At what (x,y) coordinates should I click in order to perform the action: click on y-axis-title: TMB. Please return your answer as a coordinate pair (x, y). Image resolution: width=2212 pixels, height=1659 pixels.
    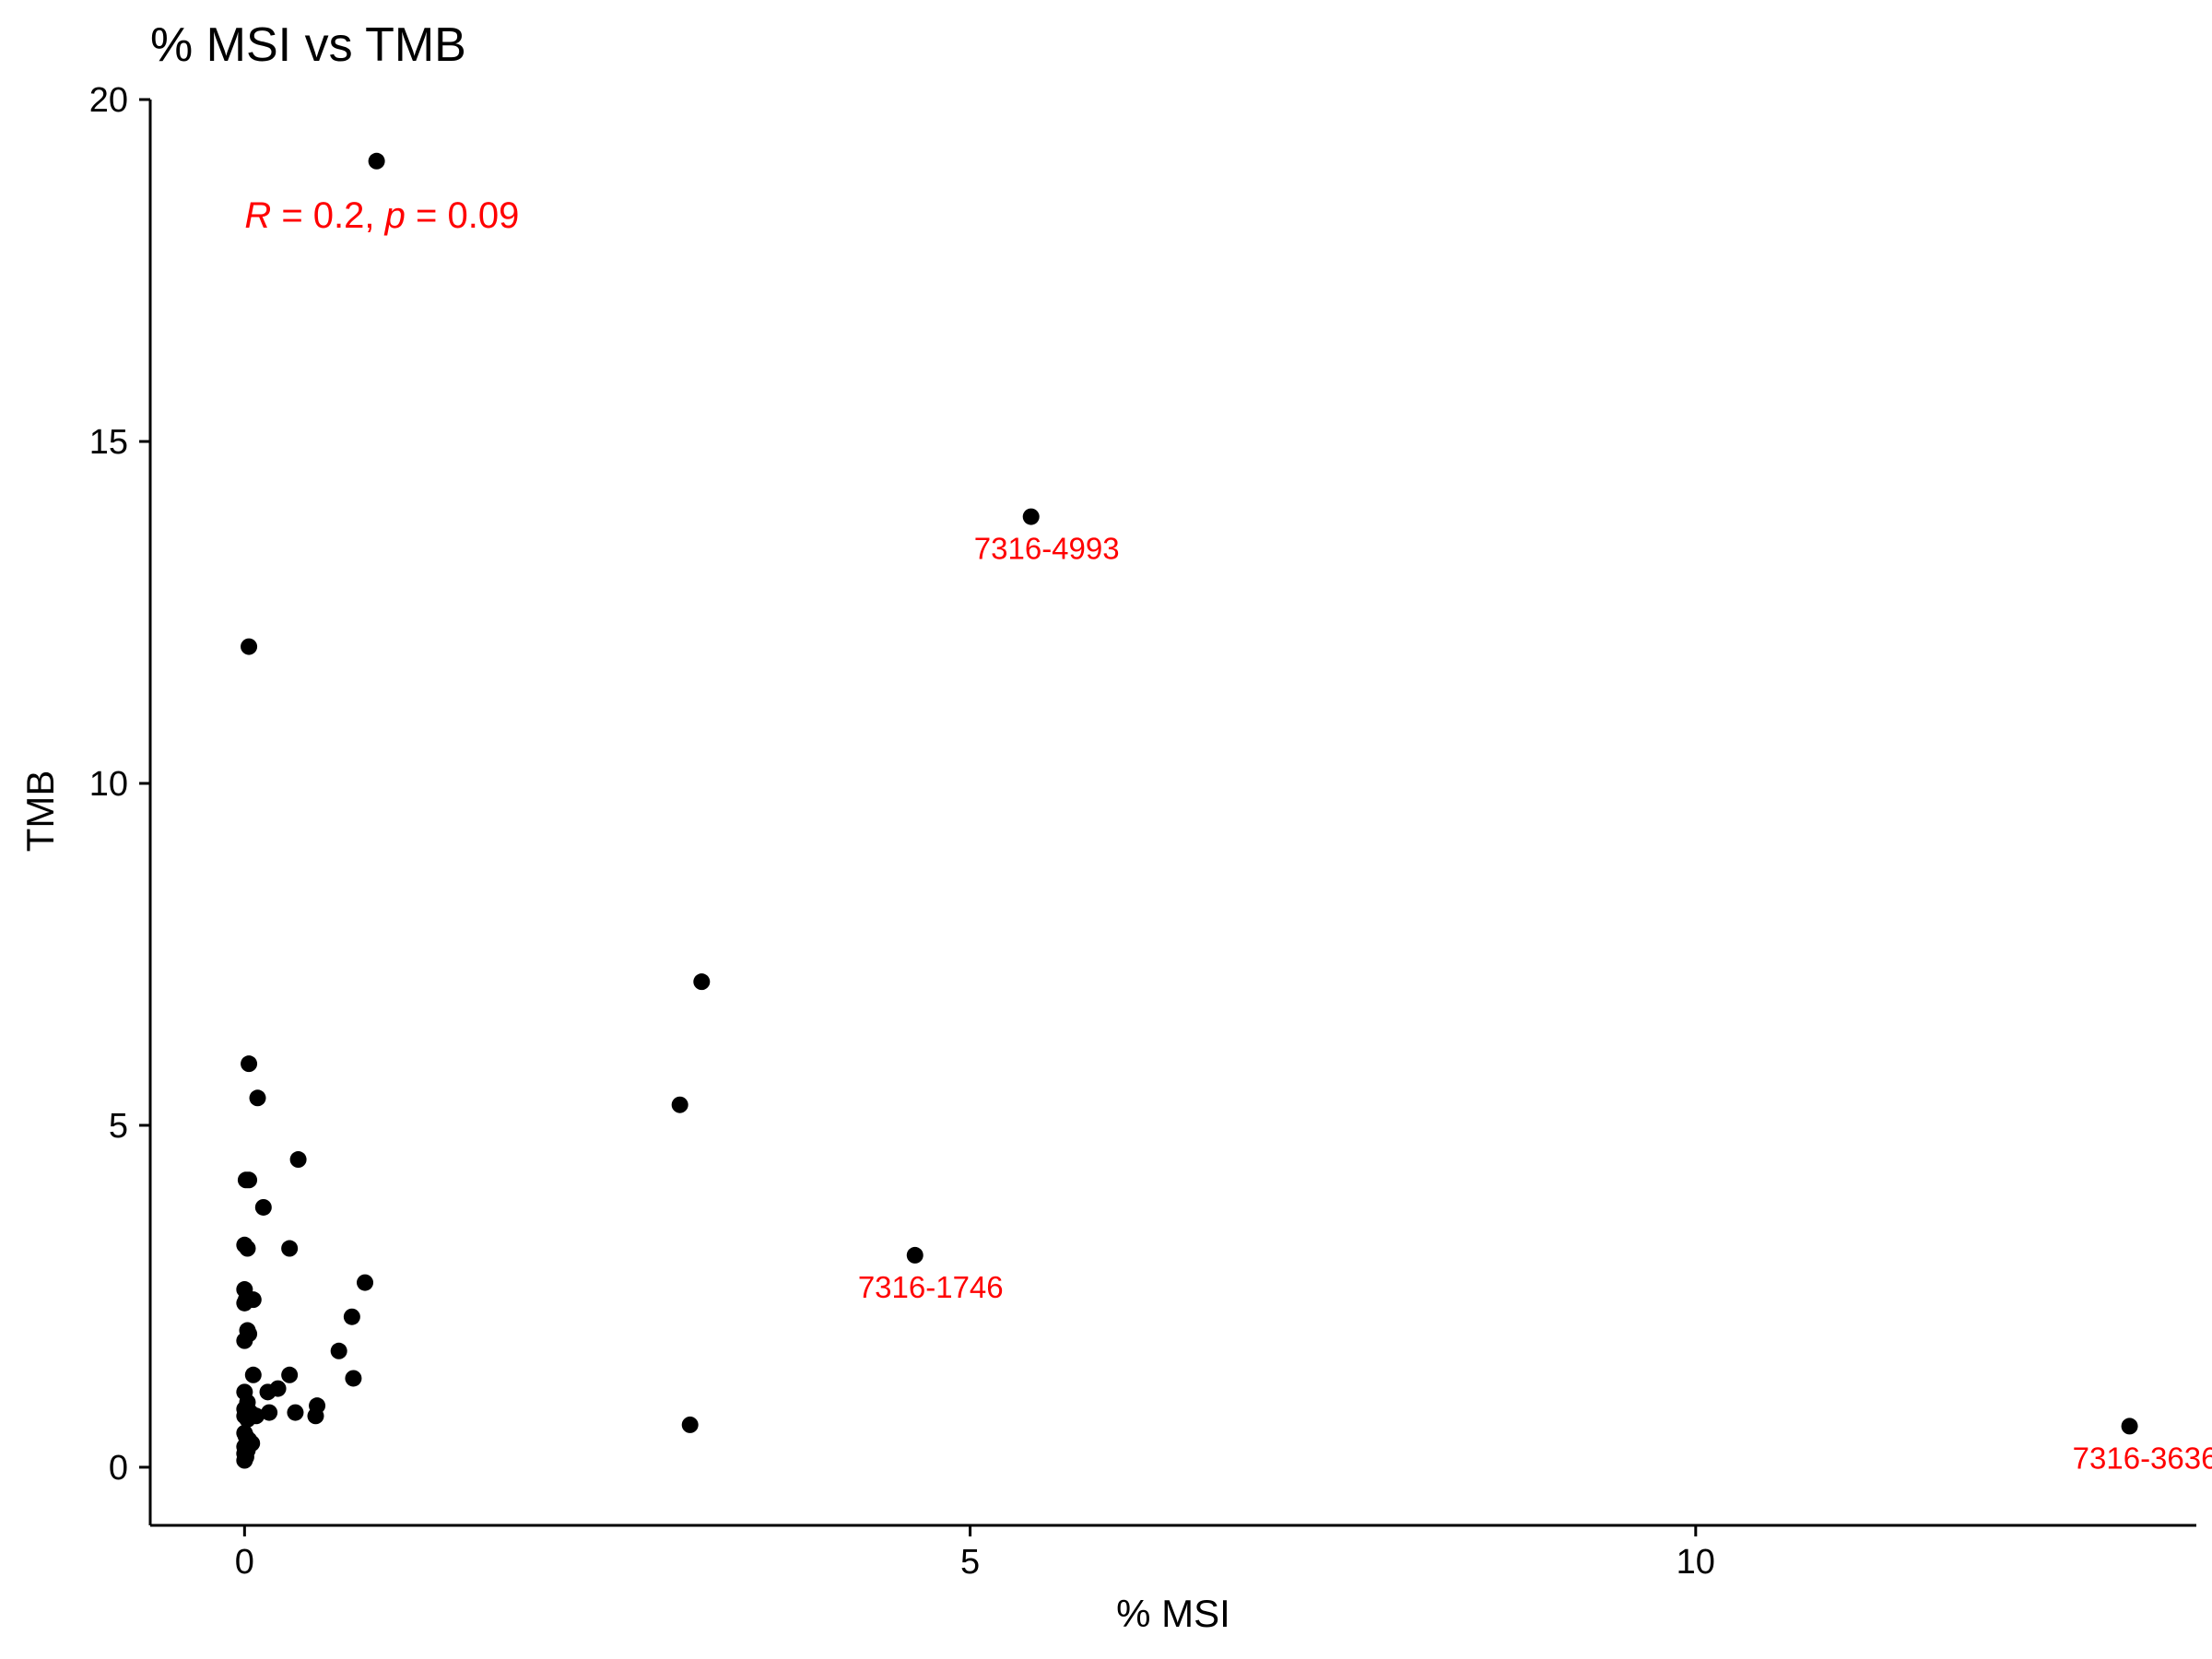
    Looking at the image, I should click on (40, 812).